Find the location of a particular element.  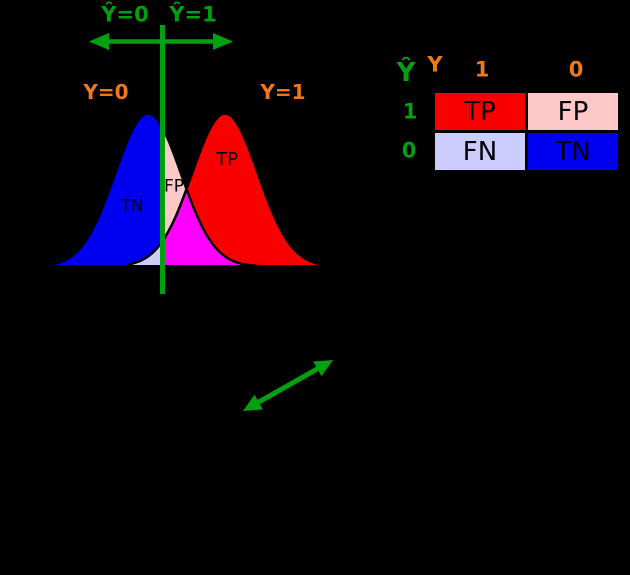

matrix-cell-fn: FN is located at coordinates (480, 151).